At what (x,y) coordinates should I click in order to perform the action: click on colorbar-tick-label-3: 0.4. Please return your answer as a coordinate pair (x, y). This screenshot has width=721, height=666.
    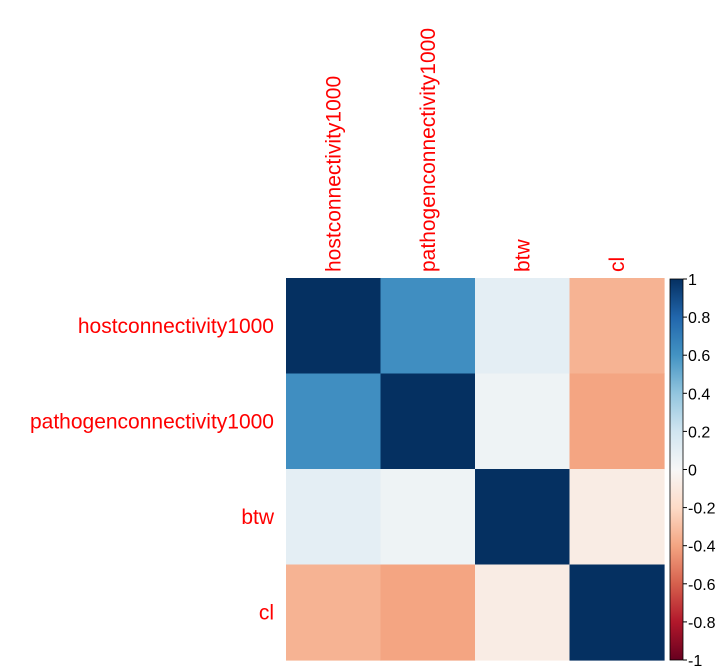
    Looking at the image, I should click on (699, 394).